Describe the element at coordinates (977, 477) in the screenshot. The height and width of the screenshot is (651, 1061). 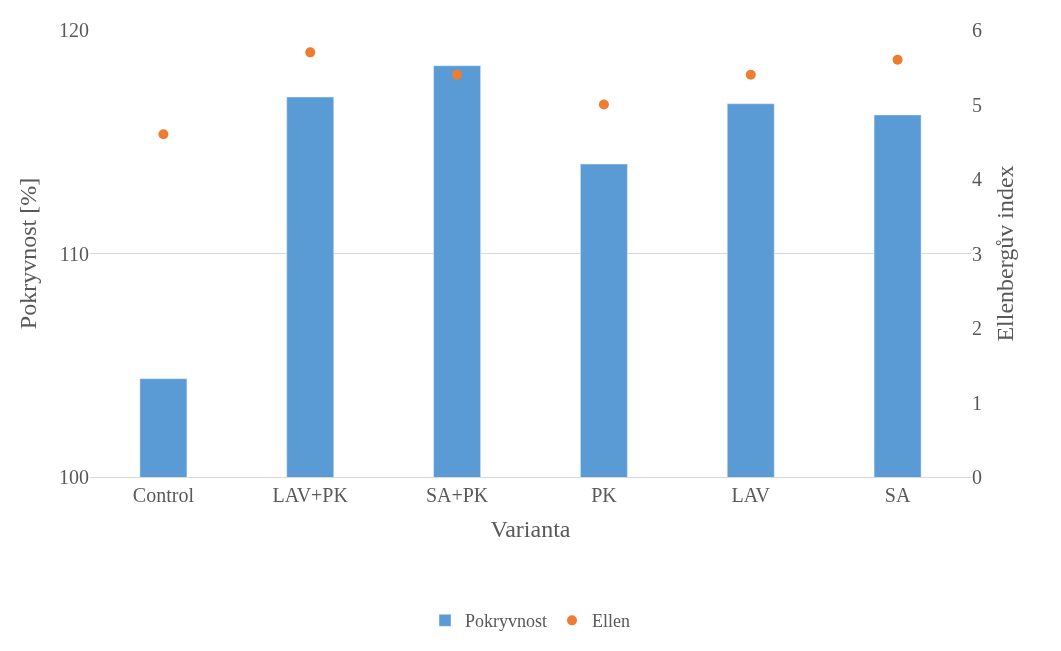
I see `y2-tick-label: 0` at that location.